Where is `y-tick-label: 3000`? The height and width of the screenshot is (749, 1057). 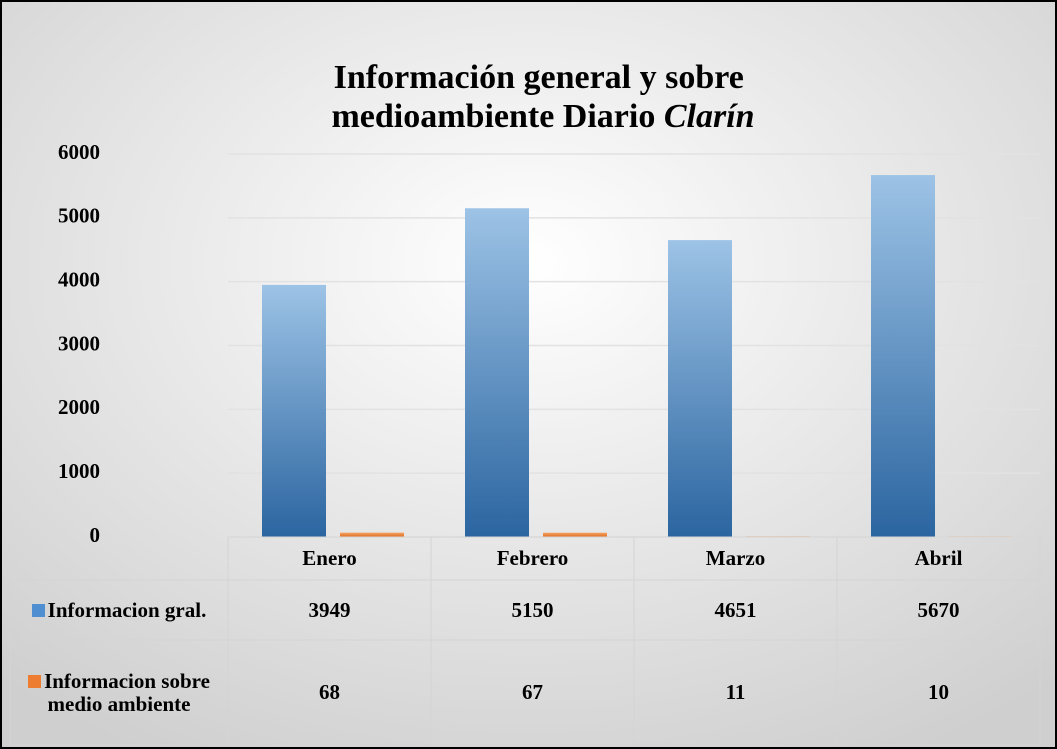
y-tick-label: 3000 is located at coordinates (79, 343).